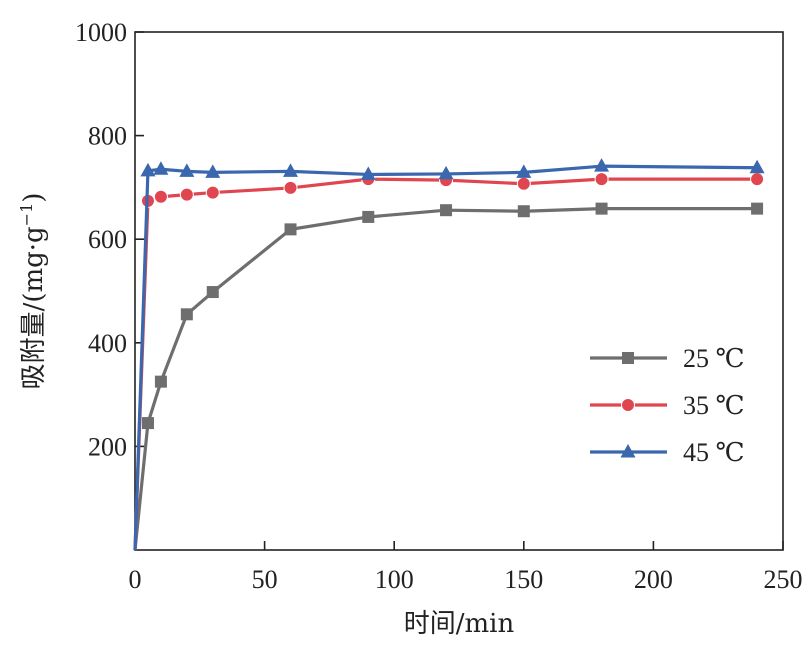  I want to click on y-tick-label: 400, so click(107, 343).